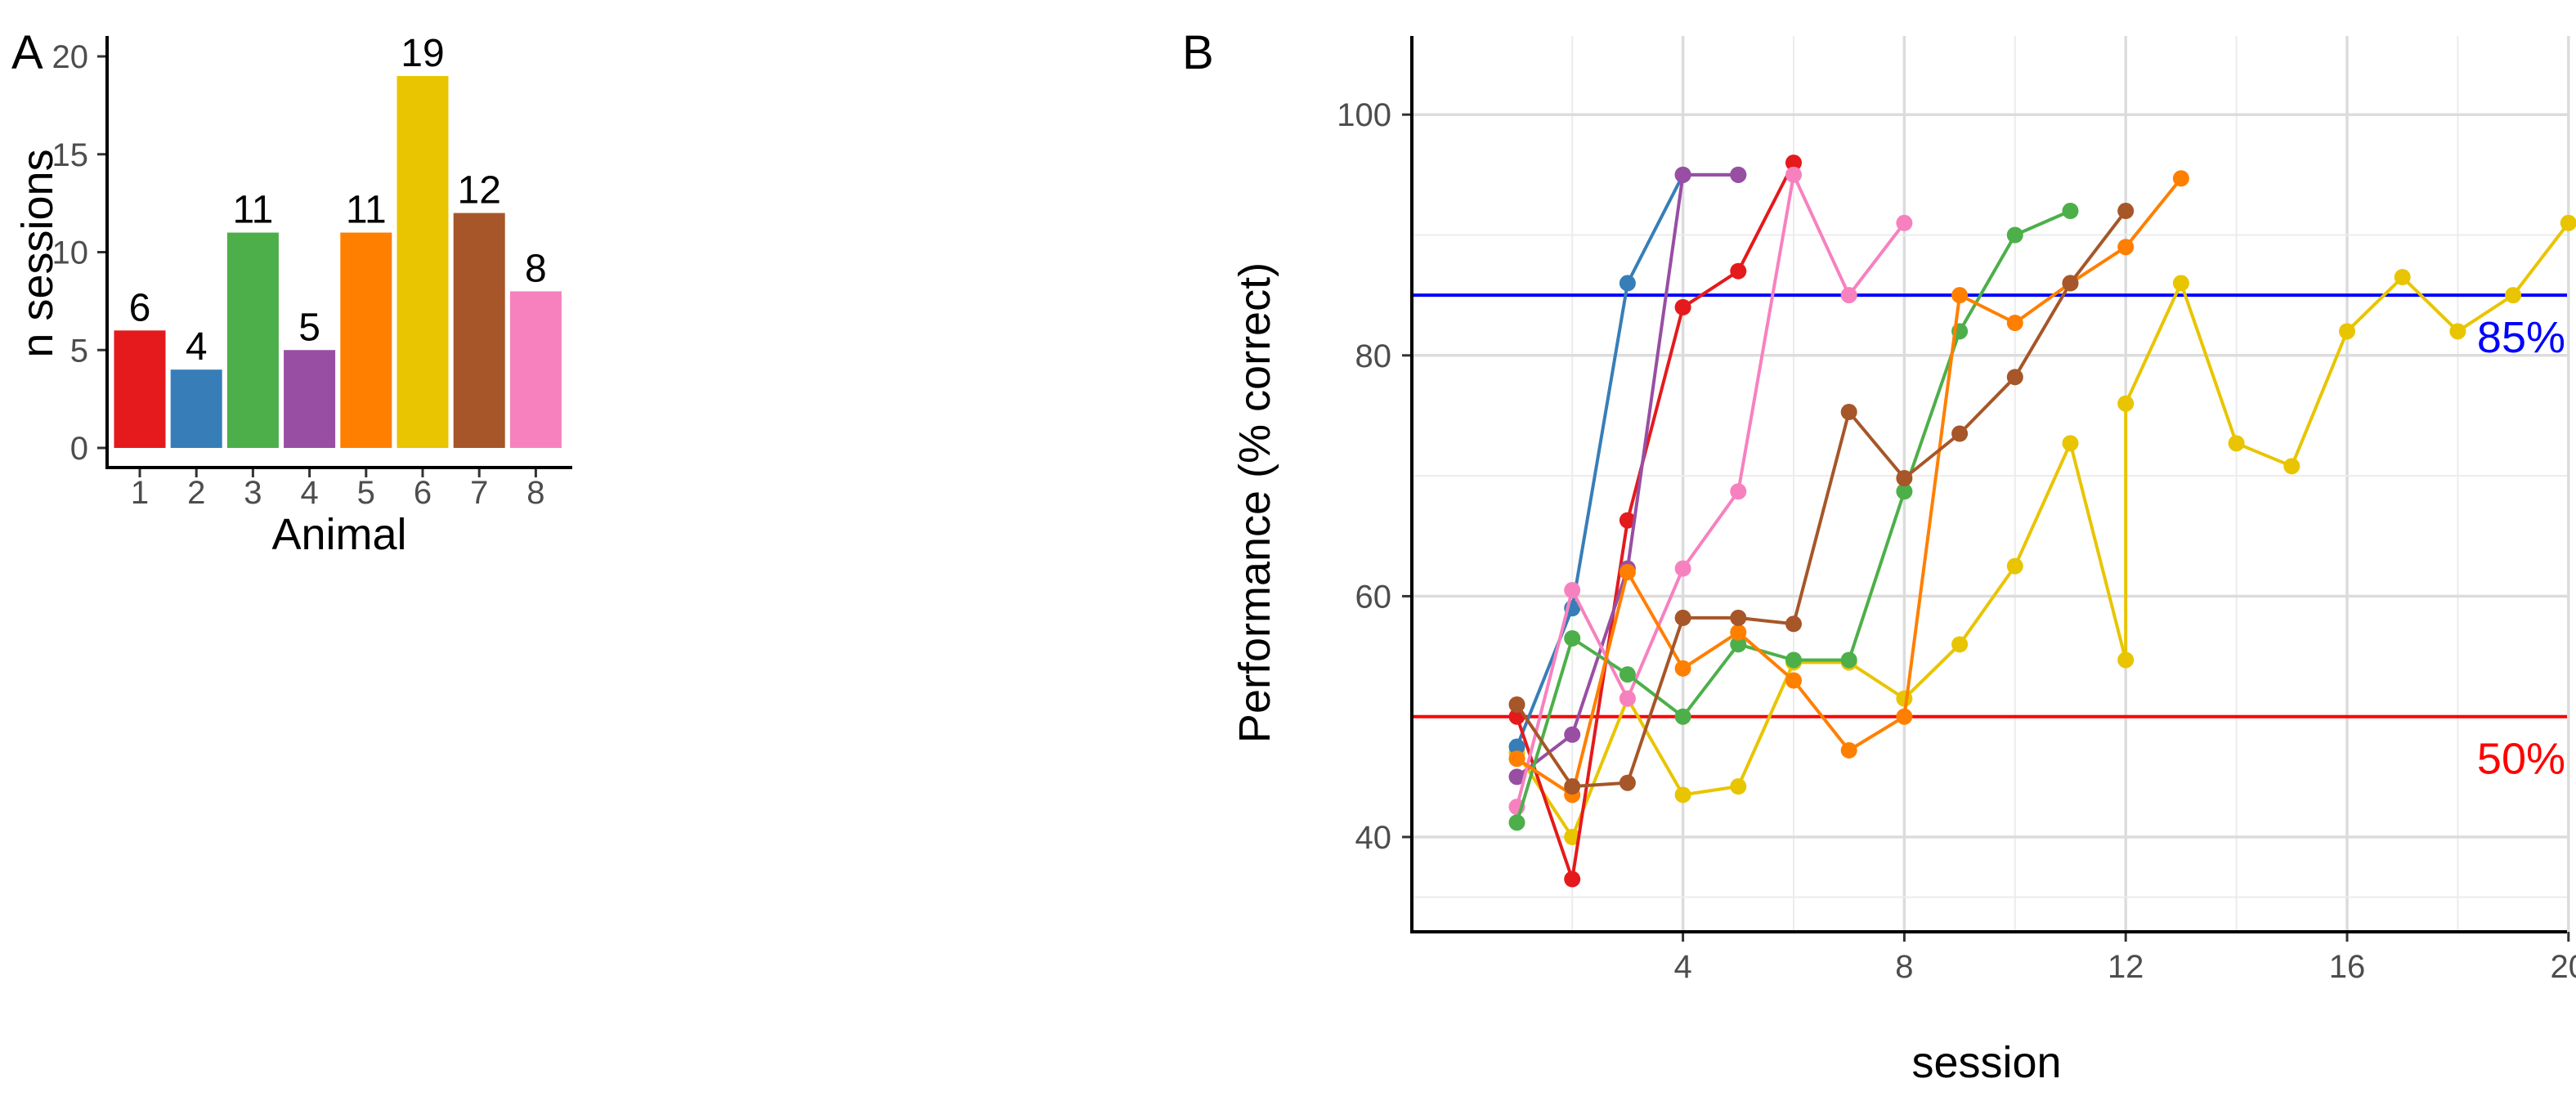 The height and width of the screenshot is (1110, 2576). Describe the element at coordinates (79, 351) in the screenshot. I see `y-tick-label: 5` at that location.